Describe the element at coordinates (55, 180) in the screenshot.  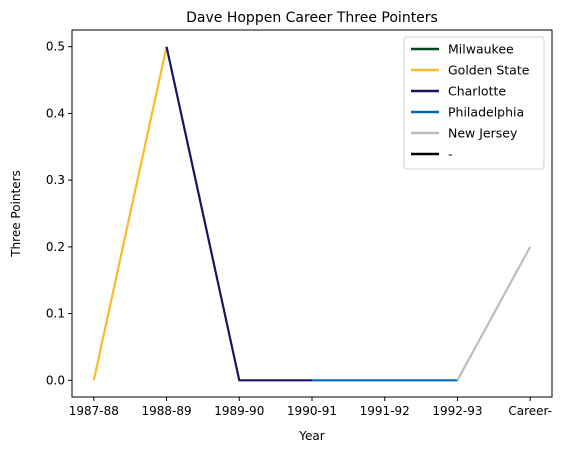
I see `y-tick-label: 0.3` at that location.